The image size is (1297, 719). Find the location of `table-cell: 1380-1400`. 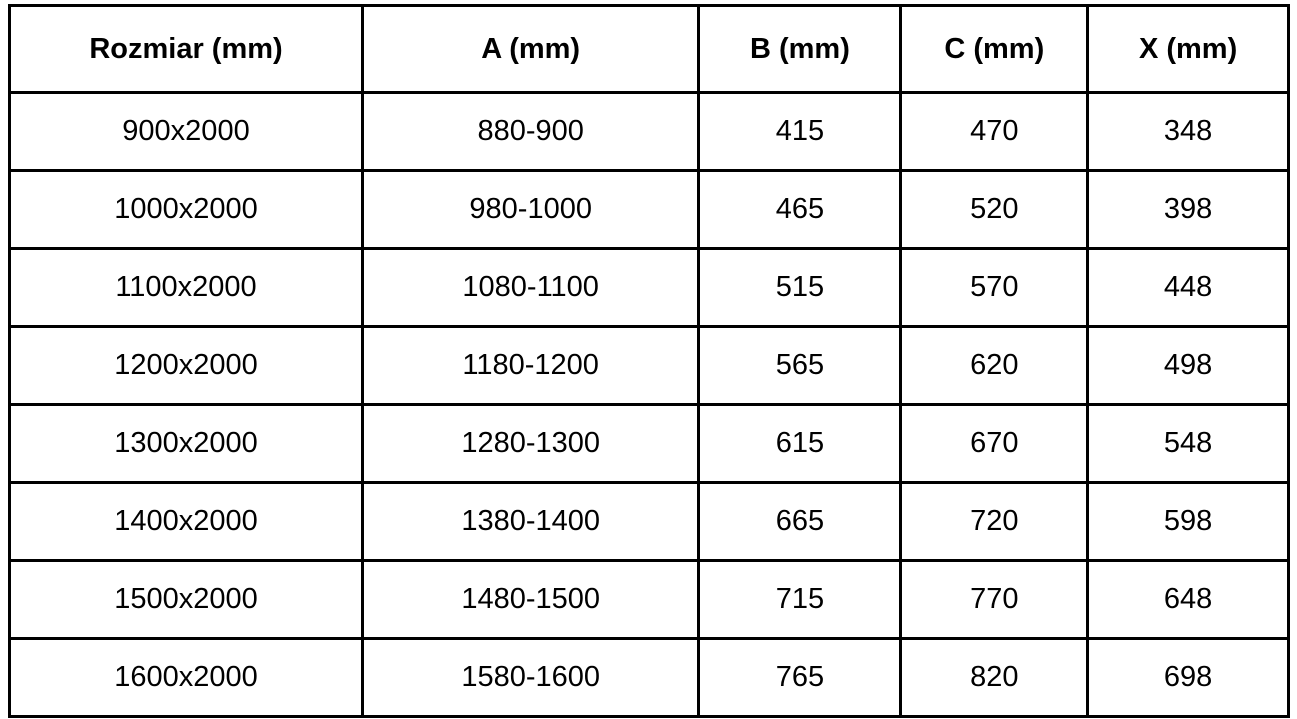

table-cell: 1380-1400 is located at coordinates (530, 521).